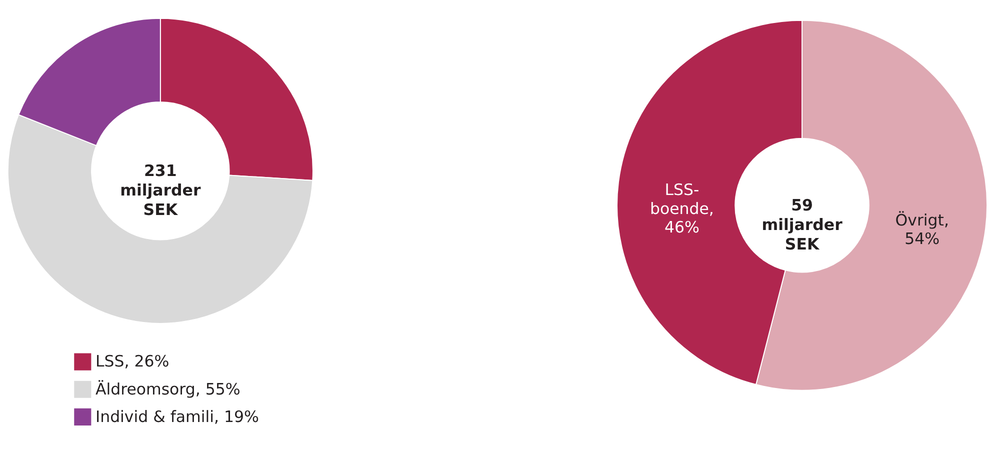  What do you see at coordinates (160, 190) in the screenshot?
I see `text: 231 miljarder SEK` at bounding box center [160, 190].